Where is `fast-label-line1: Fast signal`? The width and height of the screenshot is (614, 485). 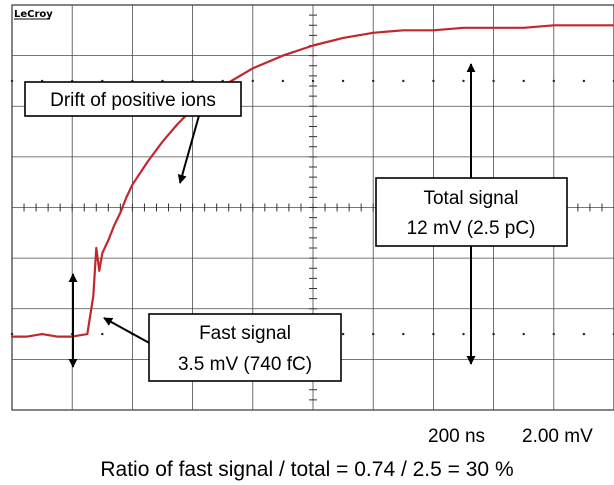 fast-label-line1: Fast signal is located at coordinates (245, 333).